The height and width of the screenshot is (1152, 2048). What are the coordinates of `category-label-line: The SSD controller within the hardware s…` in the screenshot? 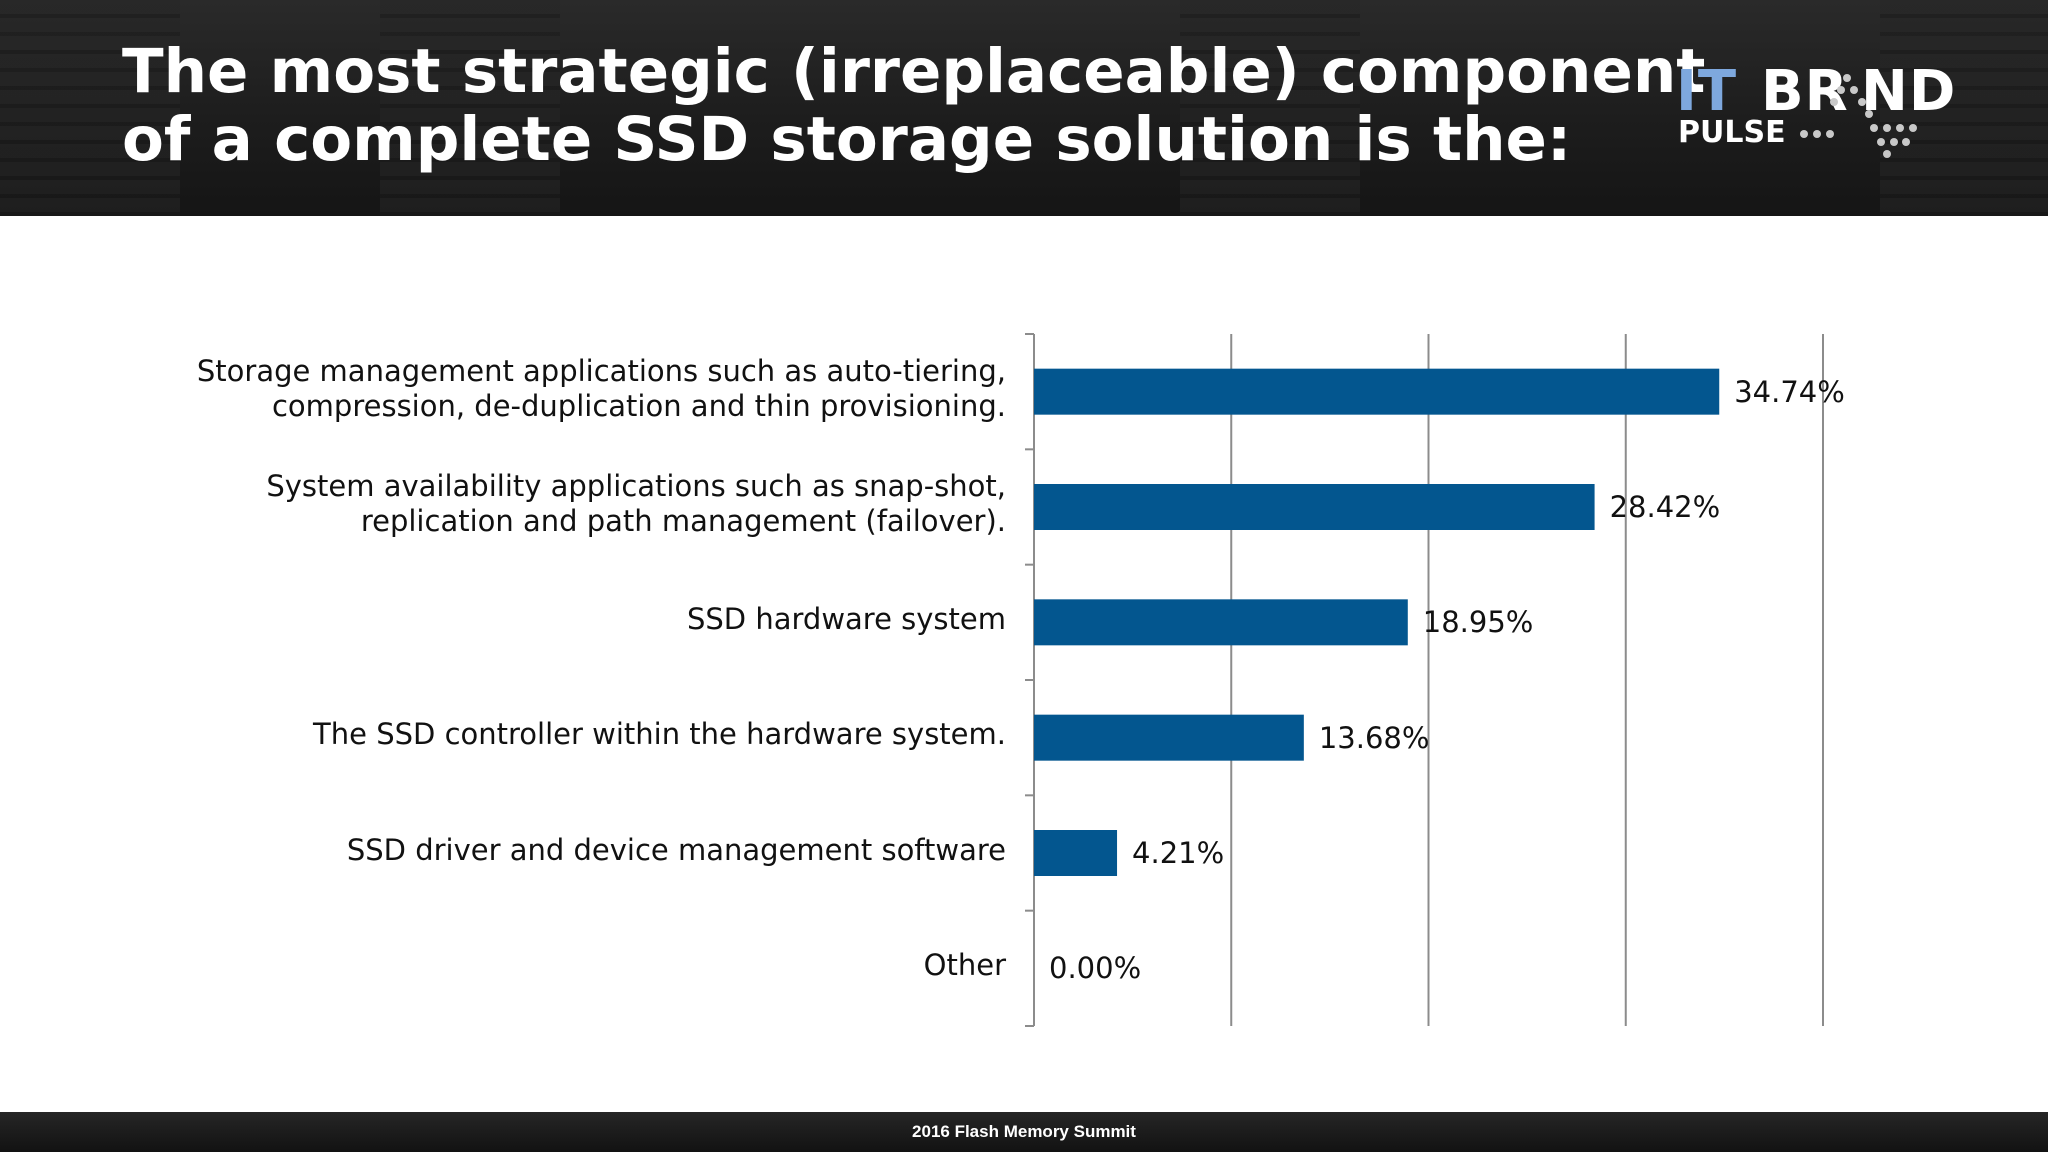 It's located at (659, 734).